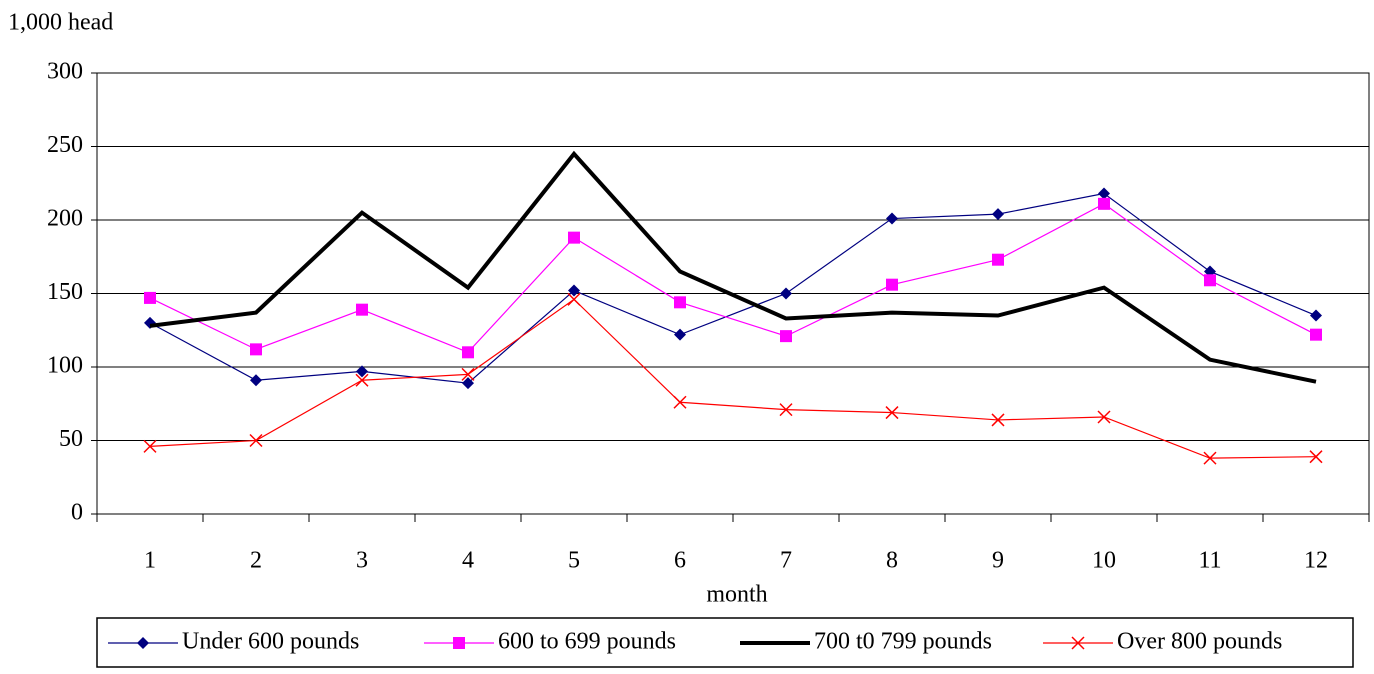 The image size is (1374, 674). What do you see at coordinates (903, 642) in the screenshot?
I see `legend-label: 700 t0 799 pounds` at bounding box center [903, 642].